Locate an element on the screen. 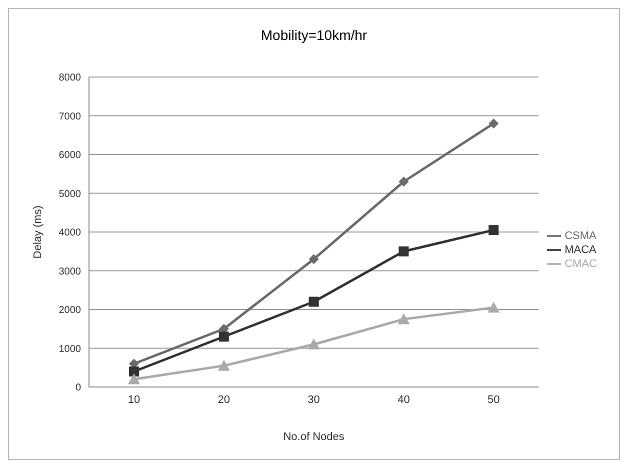  x-axis-title: No.of Nodes is located at coordinates (314, 437).